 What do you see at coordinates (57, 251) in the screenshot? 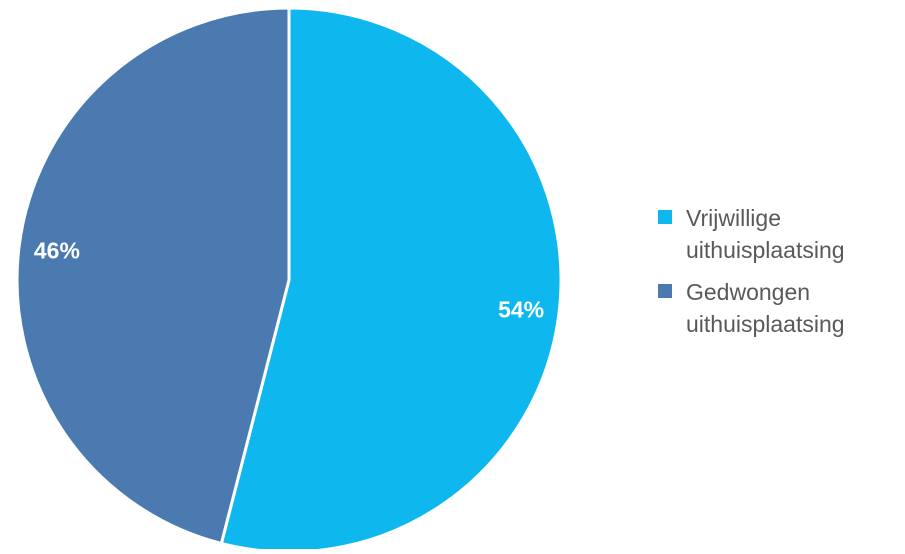
I see `data-label-gedwongen: 46%` at bounding box center [57, 251].